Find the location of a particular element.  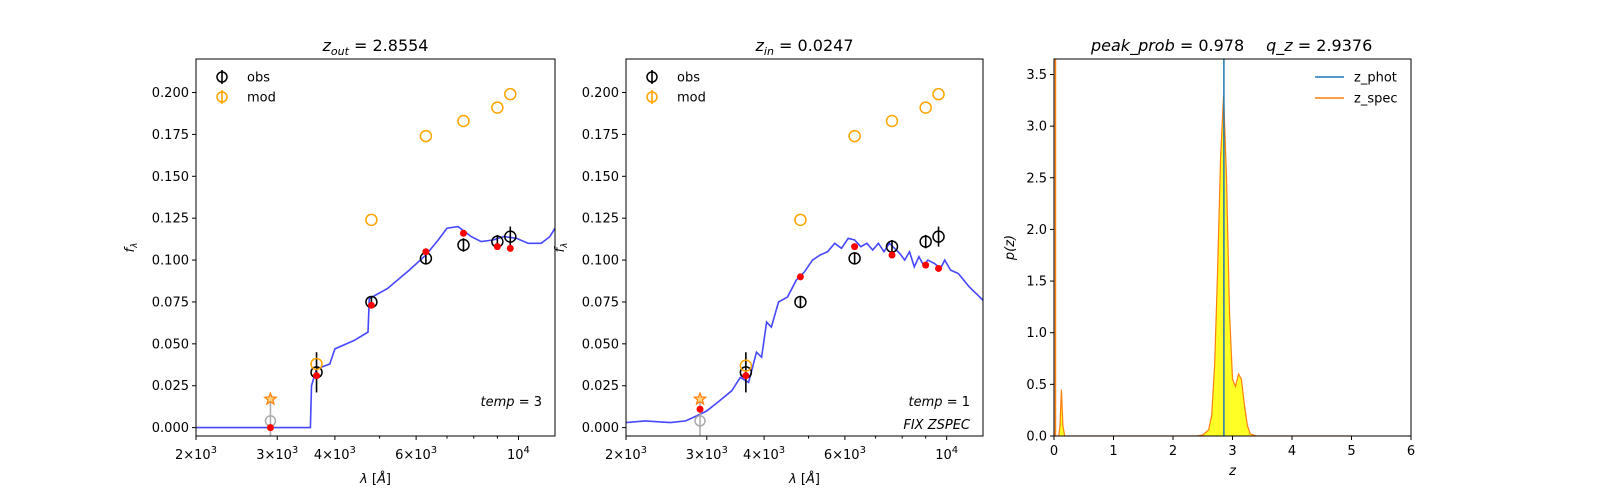

y-tick-label: 0.150 is located at coordinates (600, 177).